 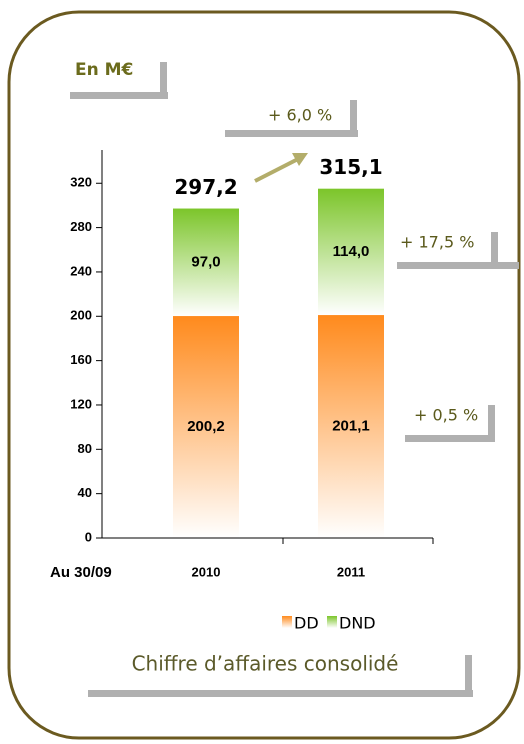 I want to click on legend-label: DD, so click(x=306, y=623).